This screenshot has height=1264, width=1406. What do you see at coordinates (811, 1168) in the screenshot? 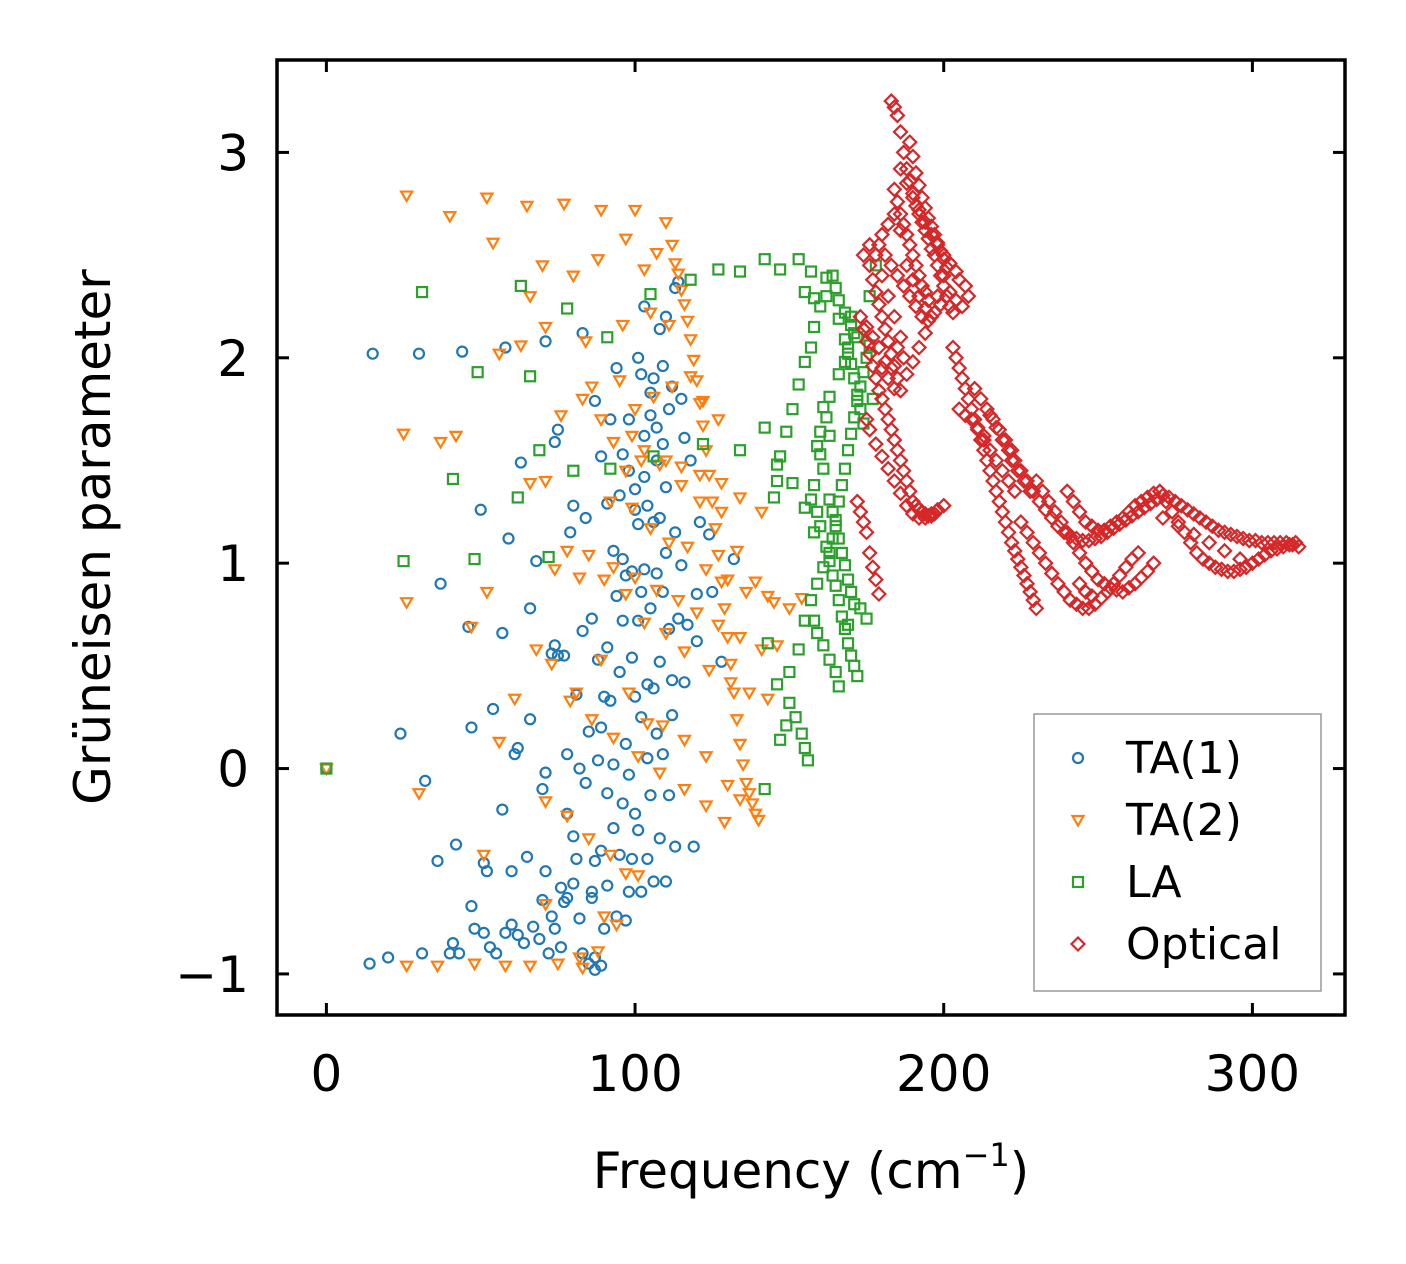
I see `x-axis-label: Frequency (cm−1)` at bounding box center [811, 1168].